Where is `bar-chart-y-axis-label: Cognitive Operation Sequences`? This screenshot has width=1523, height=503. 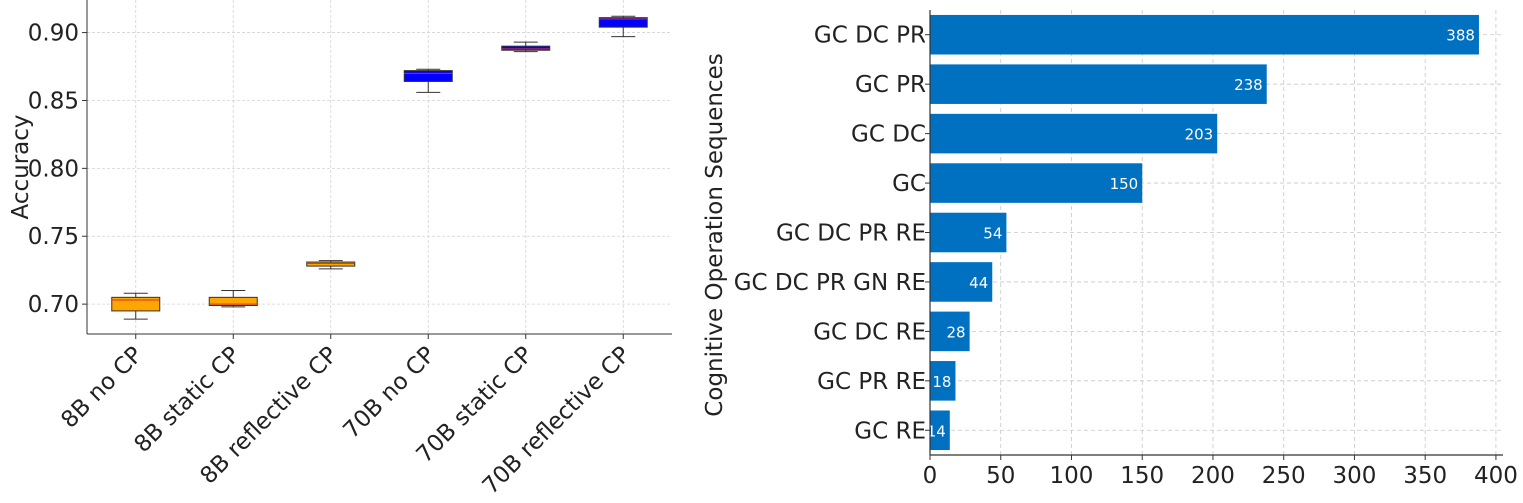
bar-chart-y-axis-label: Cognitive Operation Sequences is located at coordinates (715, 234).